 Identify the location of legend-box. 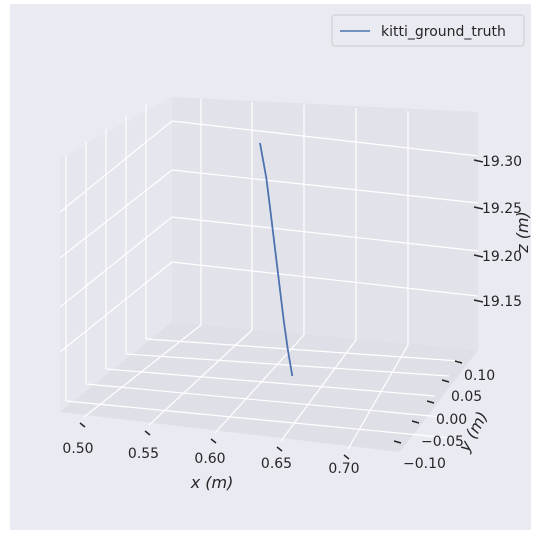
(428, 30).